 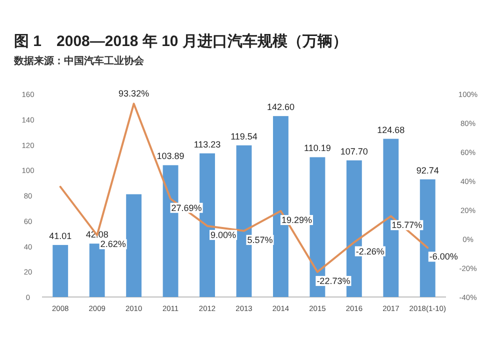 I want to click on data-label: 42.08, so click(x=97, y=235).